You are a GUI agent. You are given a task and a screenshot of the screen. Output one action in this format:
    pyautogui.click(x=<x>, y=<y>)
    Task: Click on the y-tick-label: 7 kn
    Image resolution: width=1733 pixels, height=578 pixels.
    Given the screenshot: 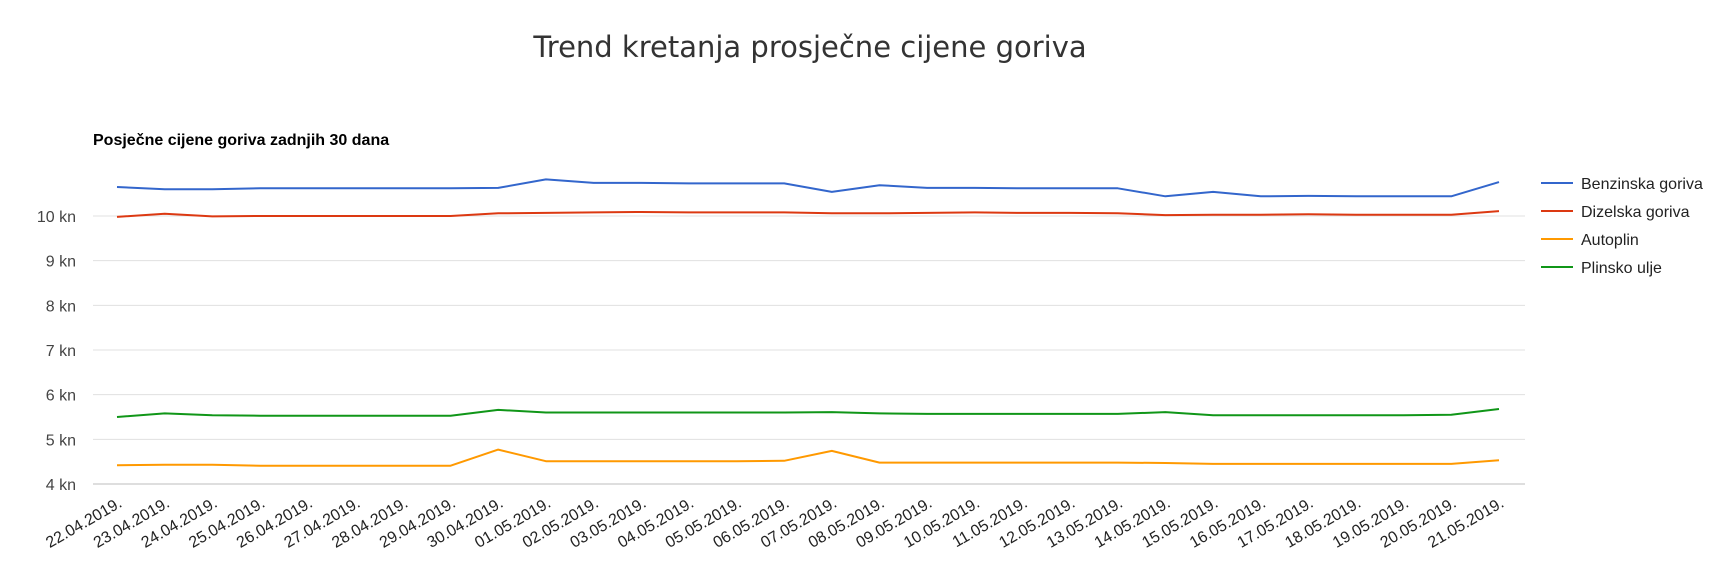 What is the action you would take?
    pyautogui.click(x=61, y=351)
    